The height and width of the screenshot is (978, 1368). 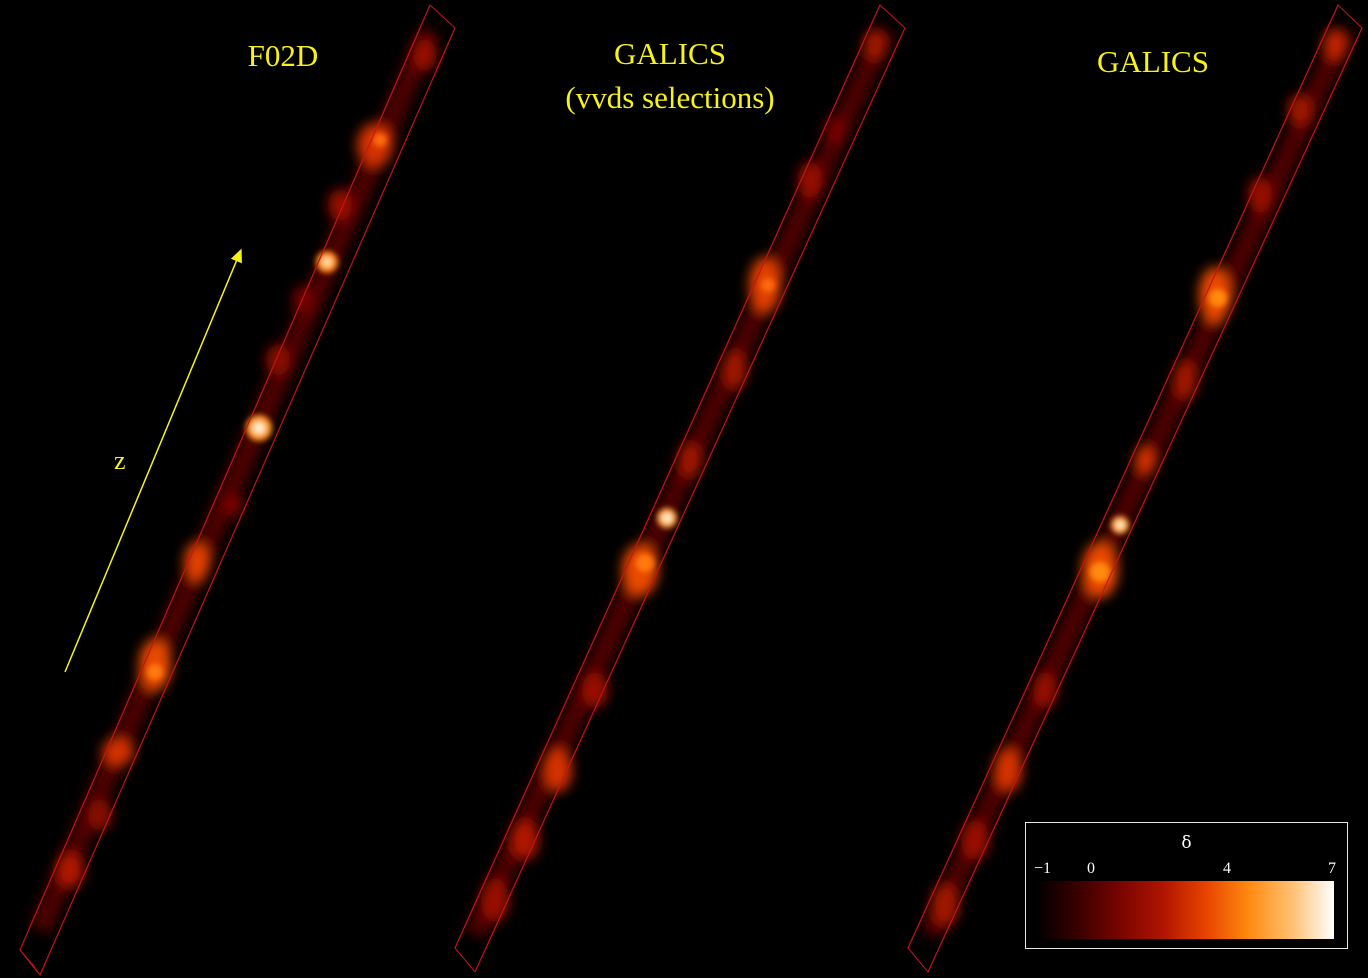 What do you see at coordinates (1158, 435) in the screenshot?
I see `column-galics-peaks` at bounding box center [1158, 435].